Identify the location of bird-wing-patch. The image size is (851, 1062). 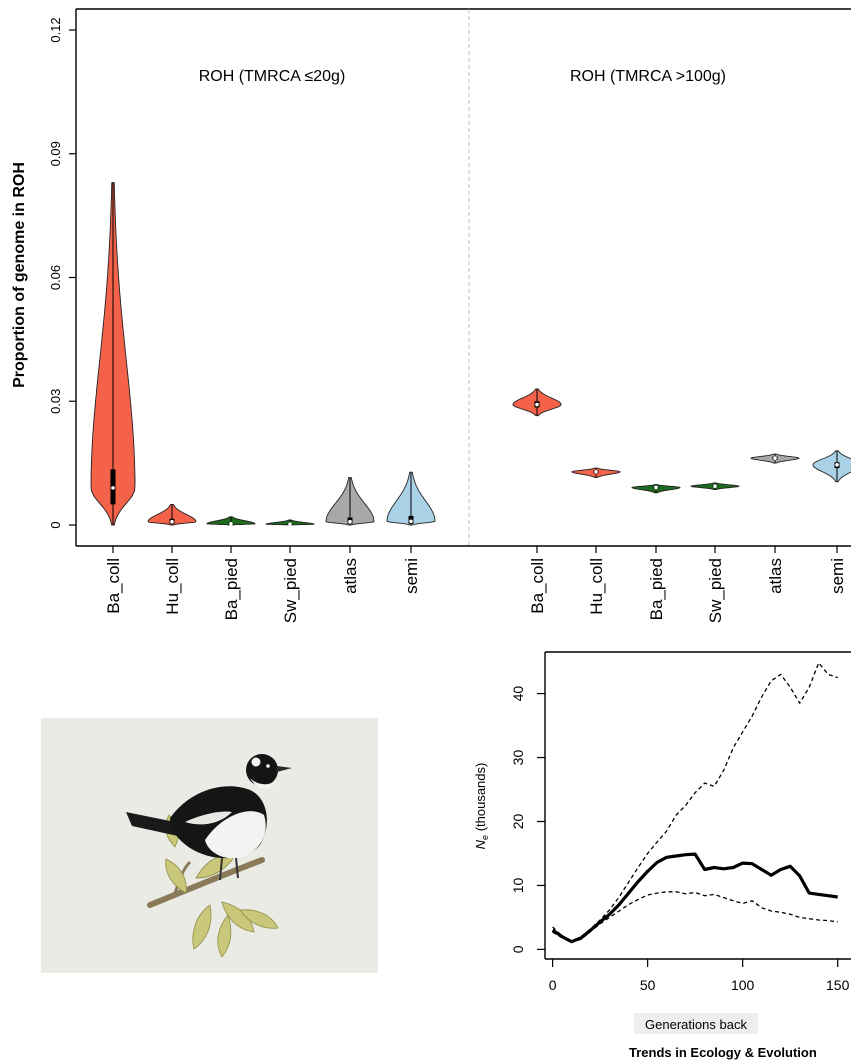
(208, 818).